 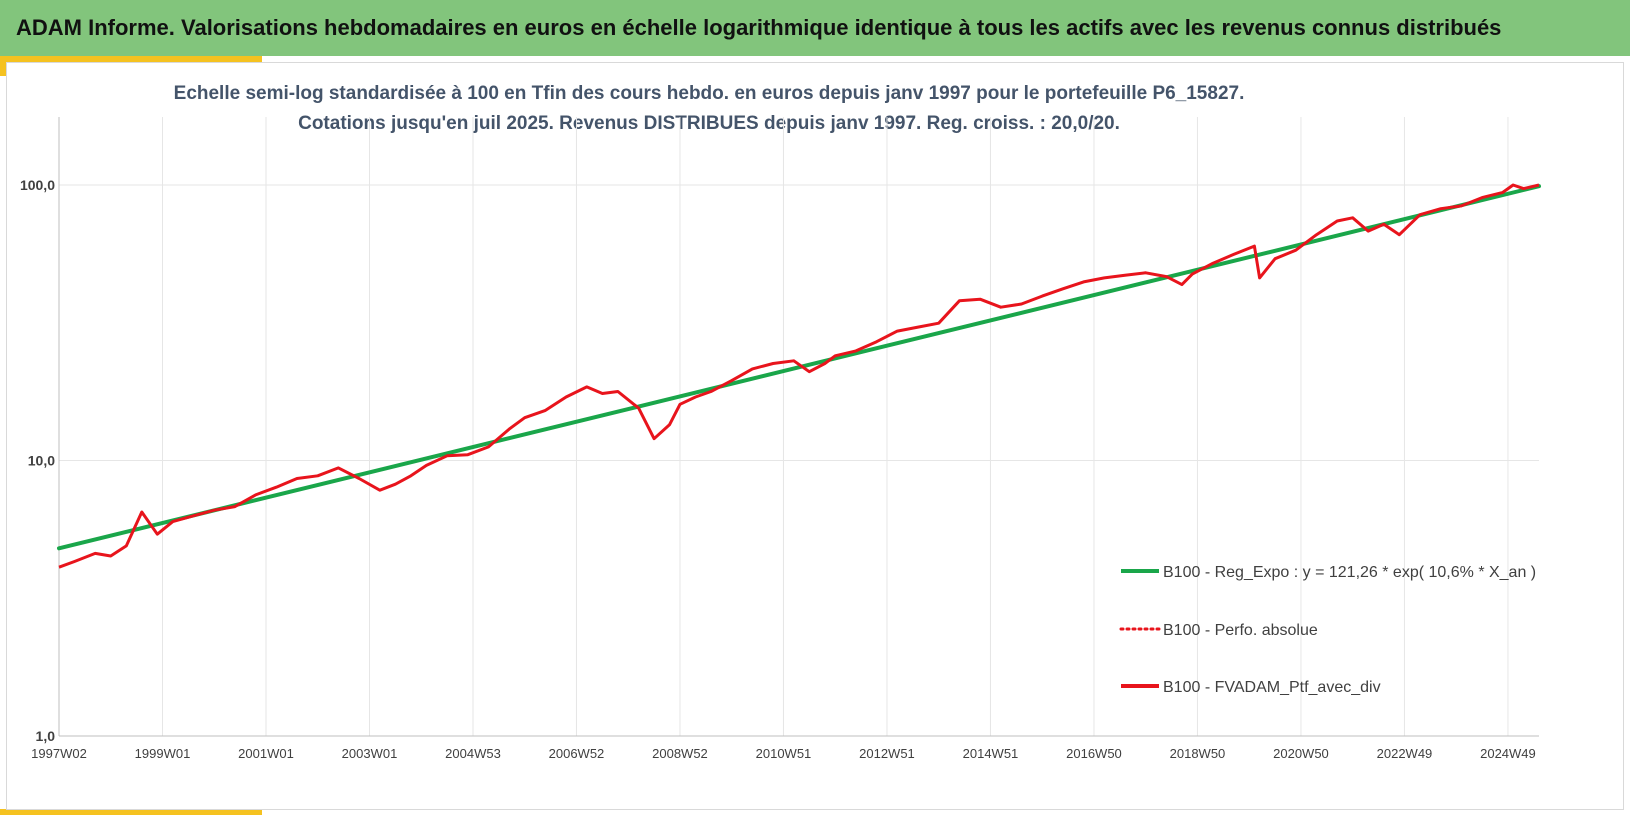 I want to click on x-tick-label: 2012W51, so click(x=887, y=753).